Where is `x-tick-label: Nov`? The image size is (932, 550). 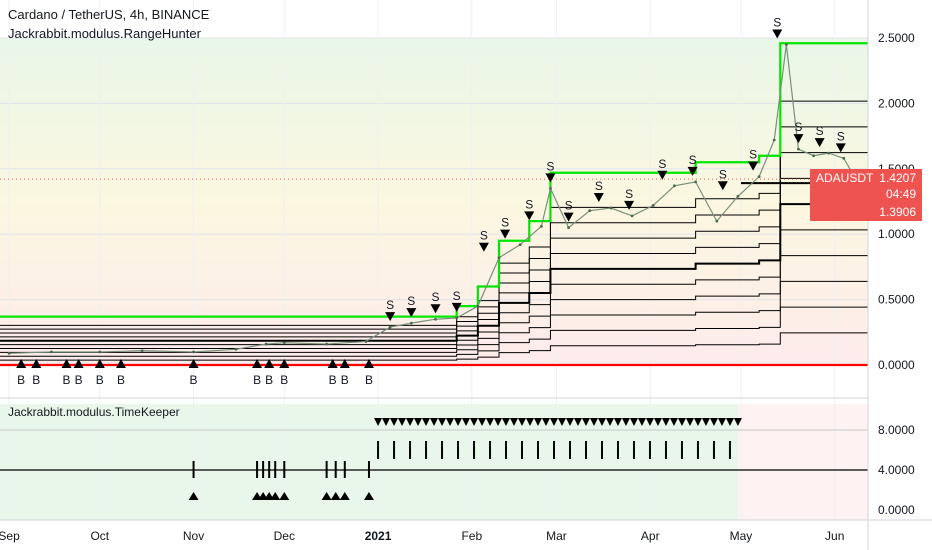 x-tick-label: Nov is located at coordinates (193, 536).